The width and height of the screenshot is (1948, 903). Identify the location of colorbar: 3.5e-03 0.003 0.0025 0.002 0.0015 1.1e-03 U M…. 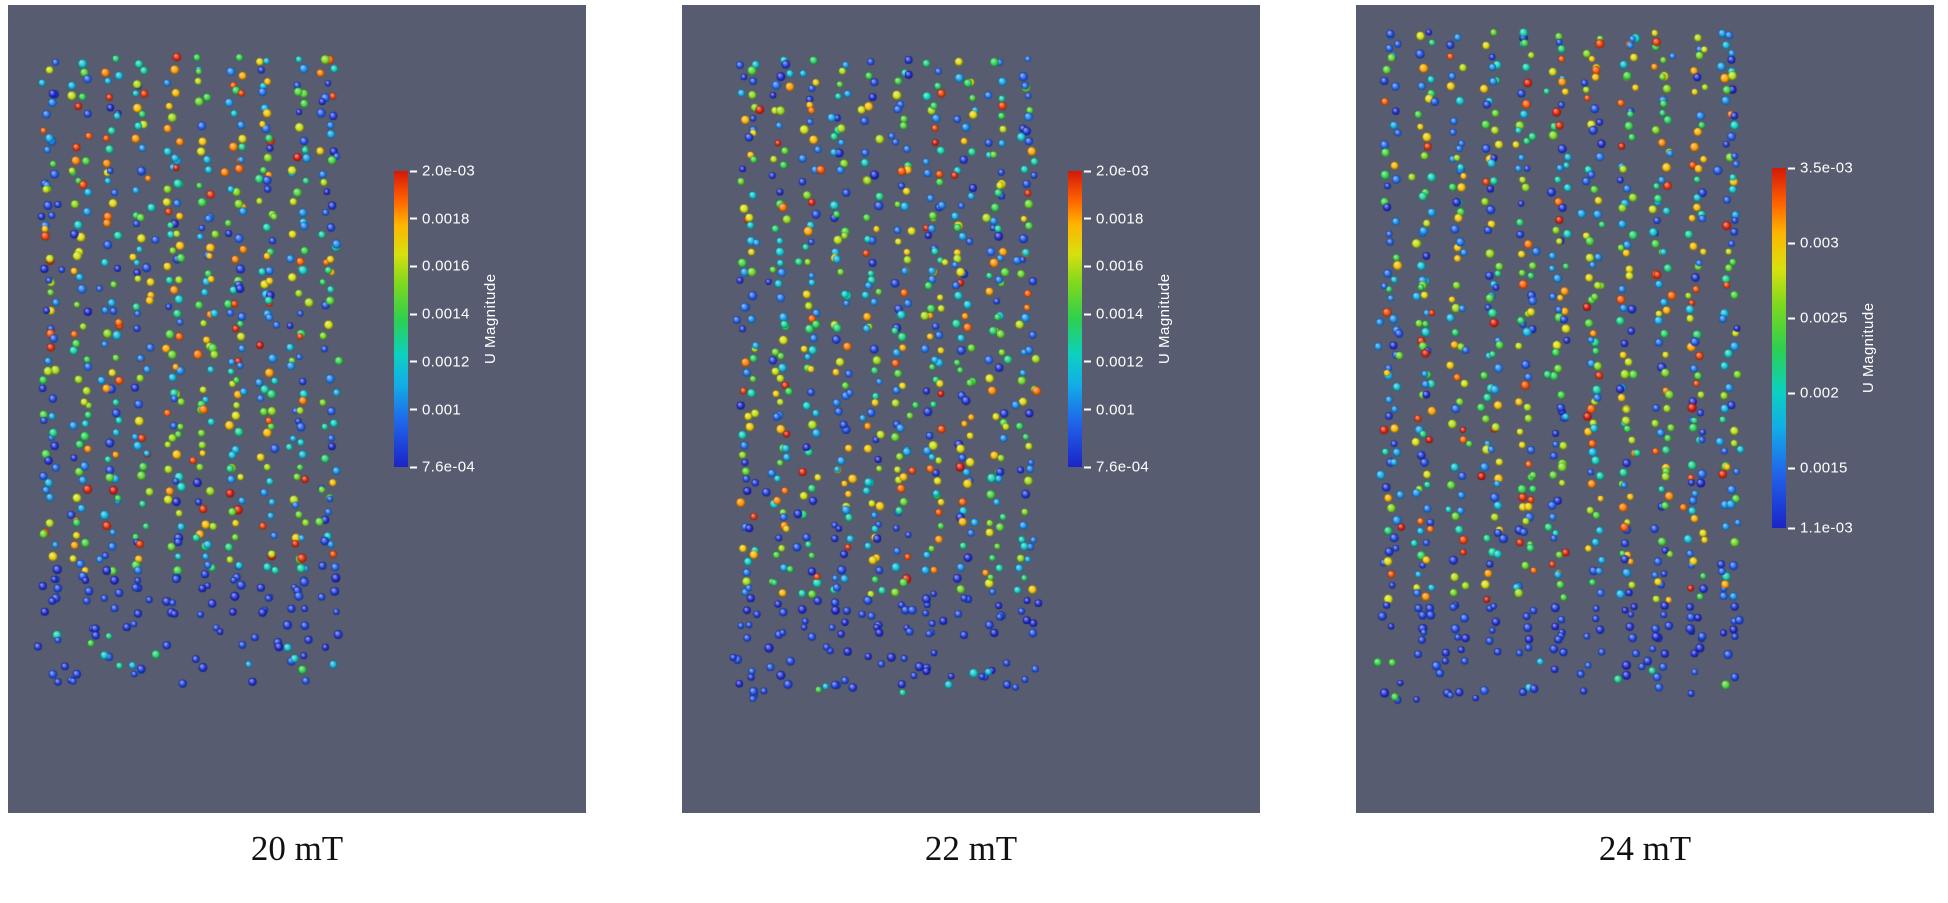
(1853, 348).